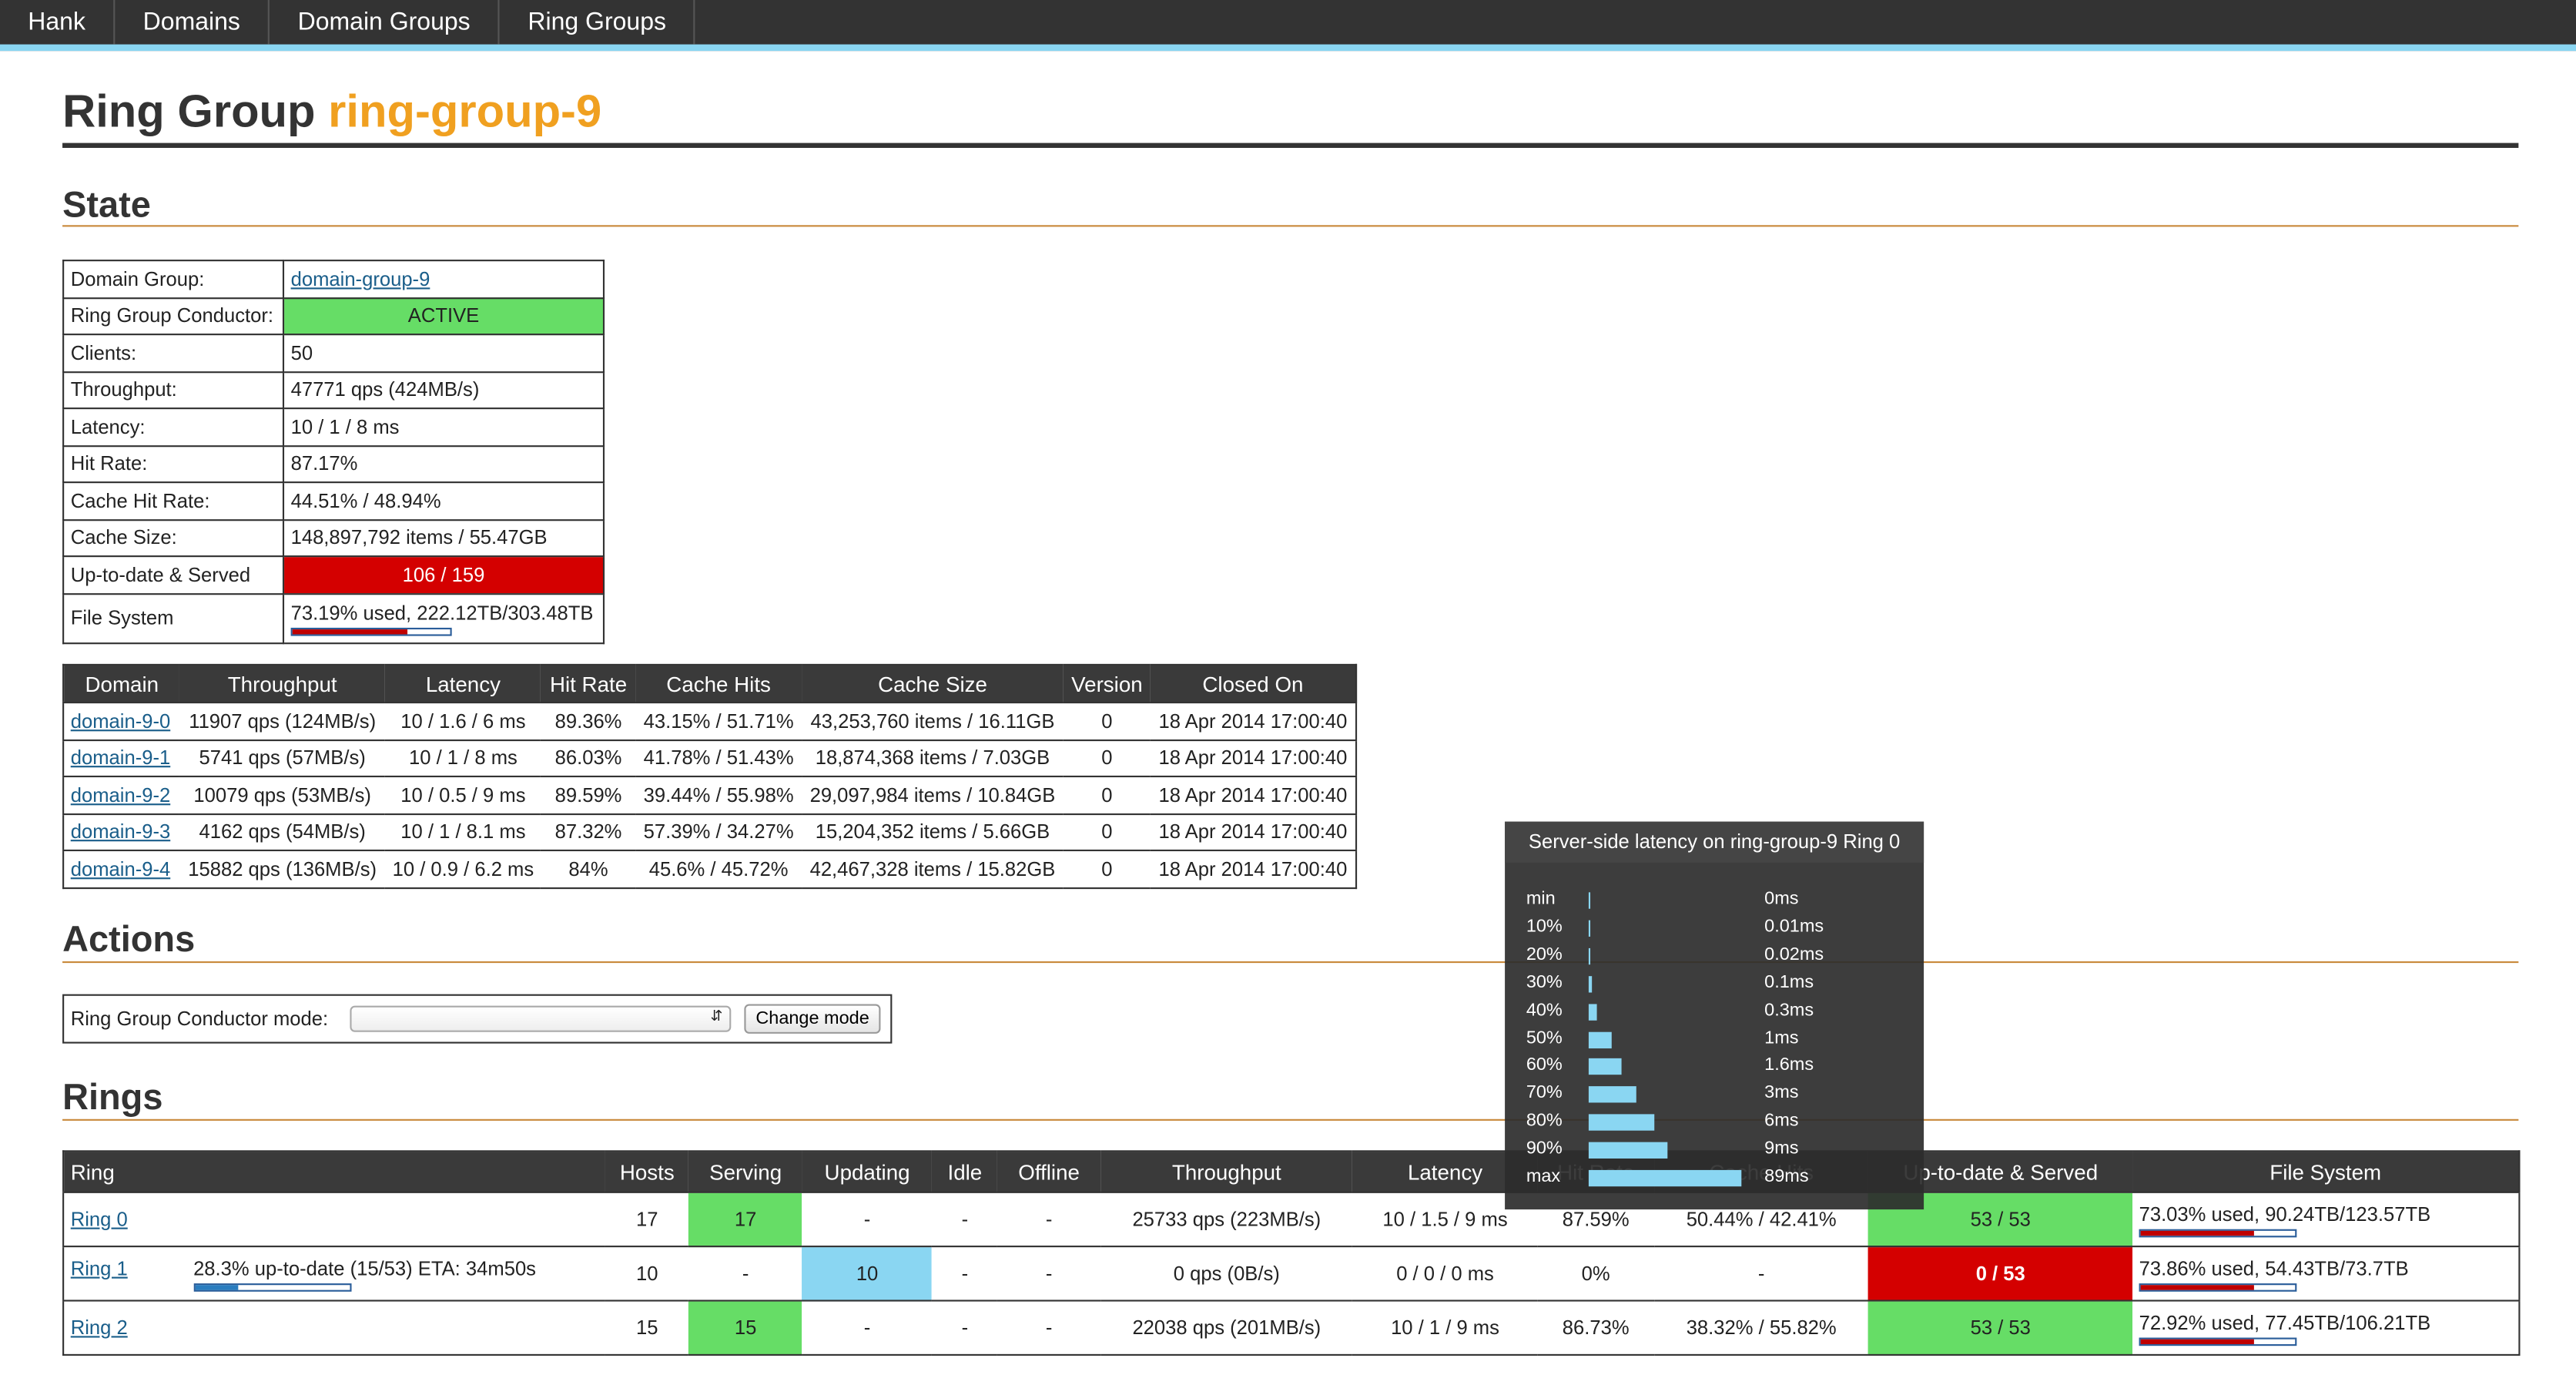 The image size is (2576, 1385). What do you see at coordinates (282, 683) in the screenshot?
I see `column-header: Throughput` at bounding box center [282, 683].